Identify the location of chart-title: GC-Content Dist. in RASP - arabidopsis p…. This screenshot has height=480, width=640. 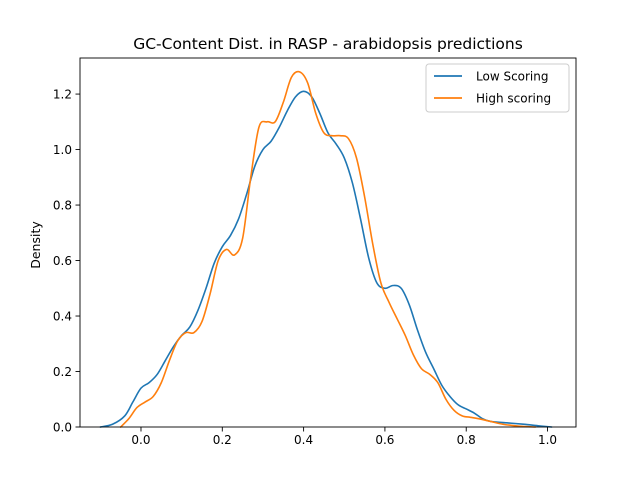
(328, 44).